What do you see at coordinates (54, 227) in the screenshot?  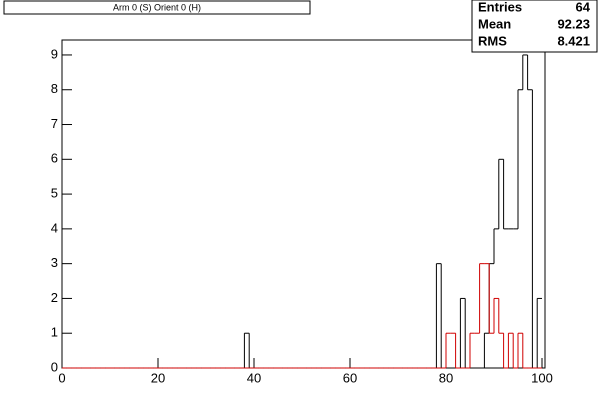 I see `y-tick-label: 4` at bounding box center [54, 227].